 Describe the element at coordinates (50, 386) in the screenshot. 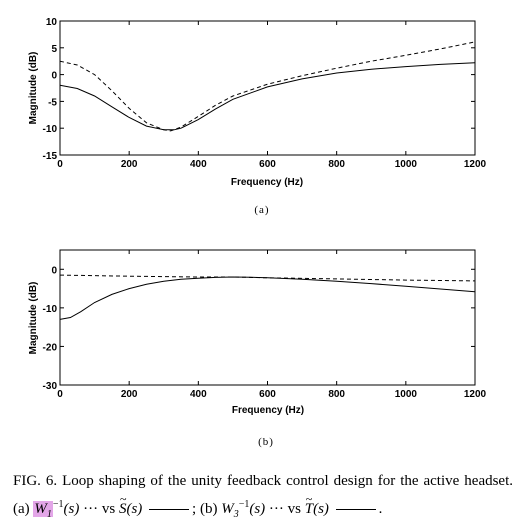

I see `y-tick-label: -30` at that location.